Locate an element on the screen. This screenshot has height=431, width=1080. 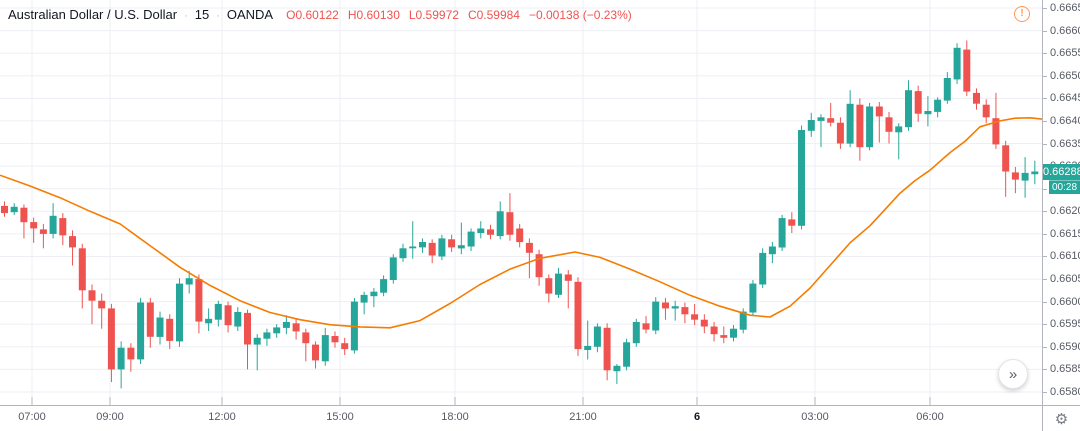
time-tick-label: 09:00 is located at coordinates (110, 417).